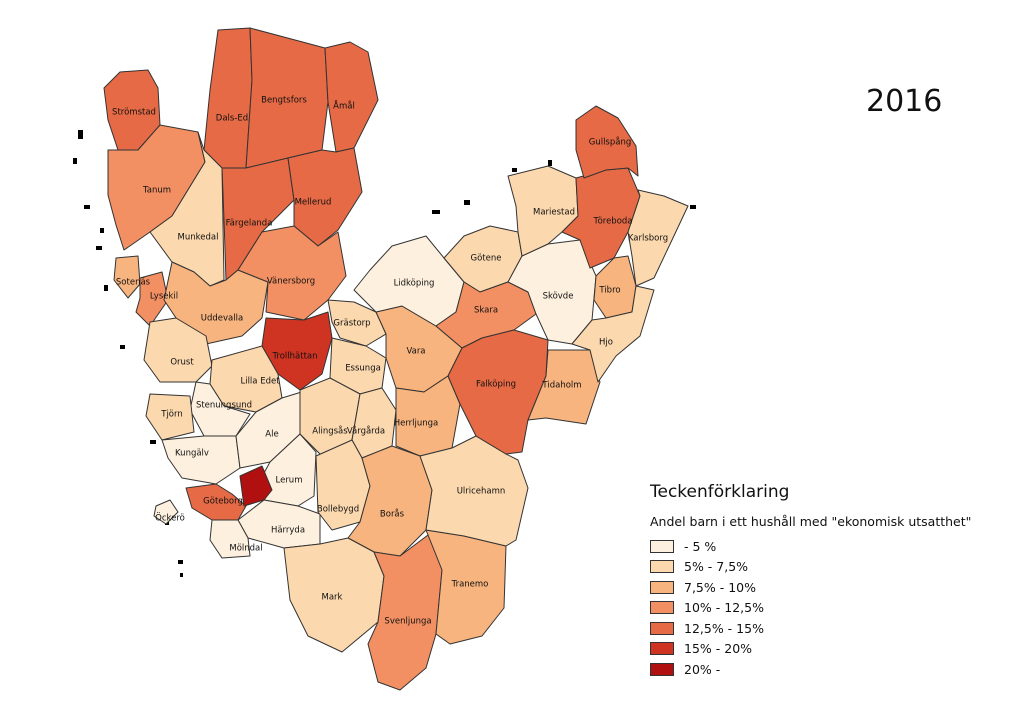 This screenshot has width=1024, height=725. What do you see at coordinates (201, 460) in the screenshot?
I see `municipality-kungalv` at bounding box center [201, 460].